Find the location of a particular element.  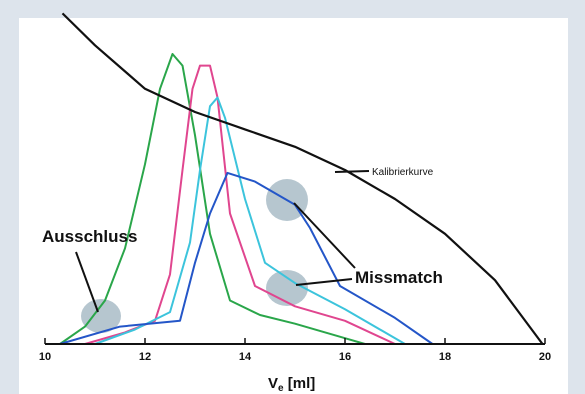

annotation-ausschluss: Ausschluss is located at coordinates (89, 236).